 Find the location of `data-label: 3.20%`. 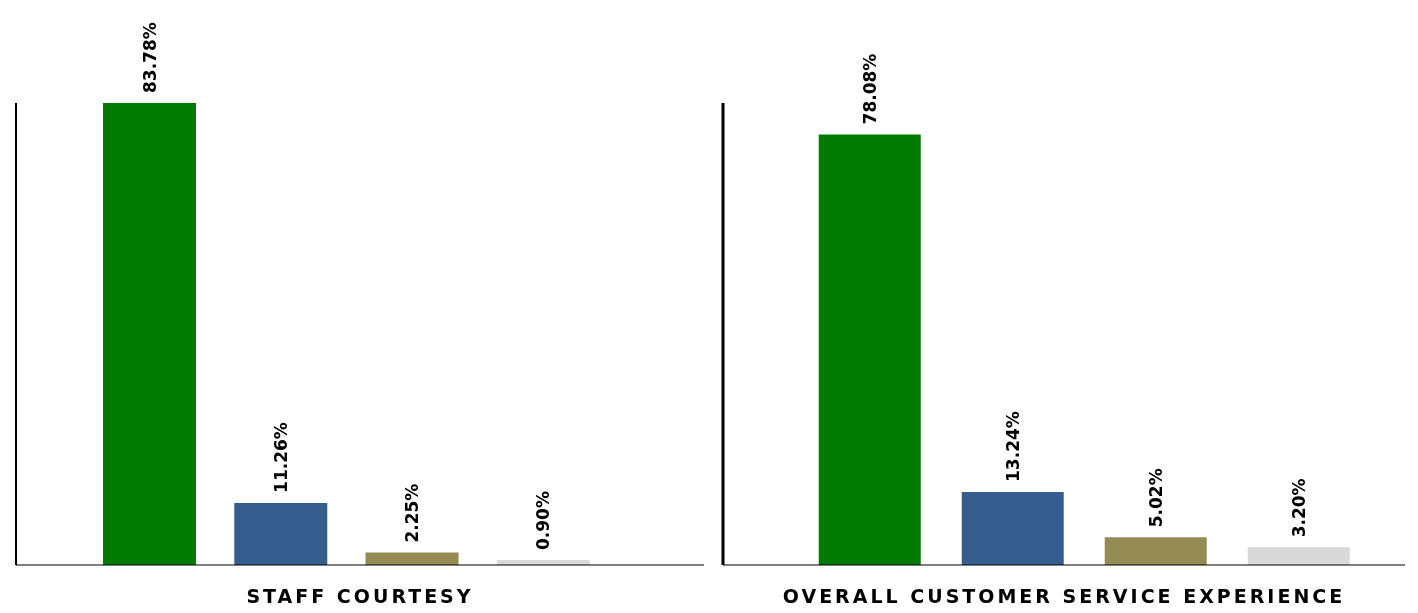

data-label: 3.20% is located at coordinates (1298, 508).